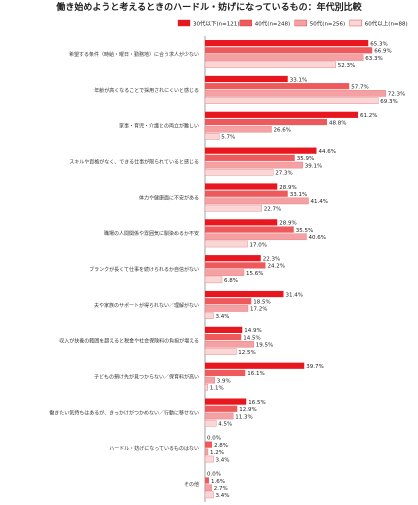  I want to click on category-label: 収入が扶養の範囲を超えると税金や社会保険料の負担が増える, so click(129, 341).